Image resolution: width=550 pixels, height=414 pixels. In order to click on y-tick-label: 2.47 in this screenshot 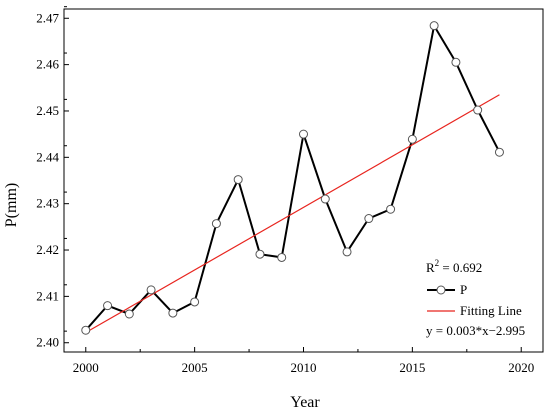, I will do `click(47, 17)`.